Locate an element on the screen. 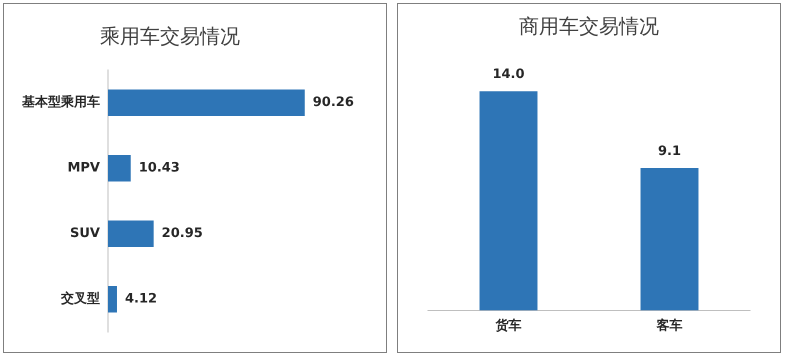  data-label: 9.1 is located at coordinates (670, 151).